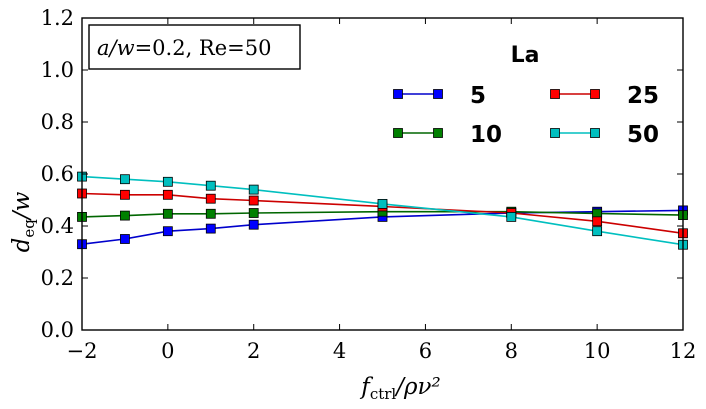 The width and height of the screenshot is (706, 409). Describe the element at coordinates (82, 351) in the screenshot. I see `x-tick-label: −2` at that location.